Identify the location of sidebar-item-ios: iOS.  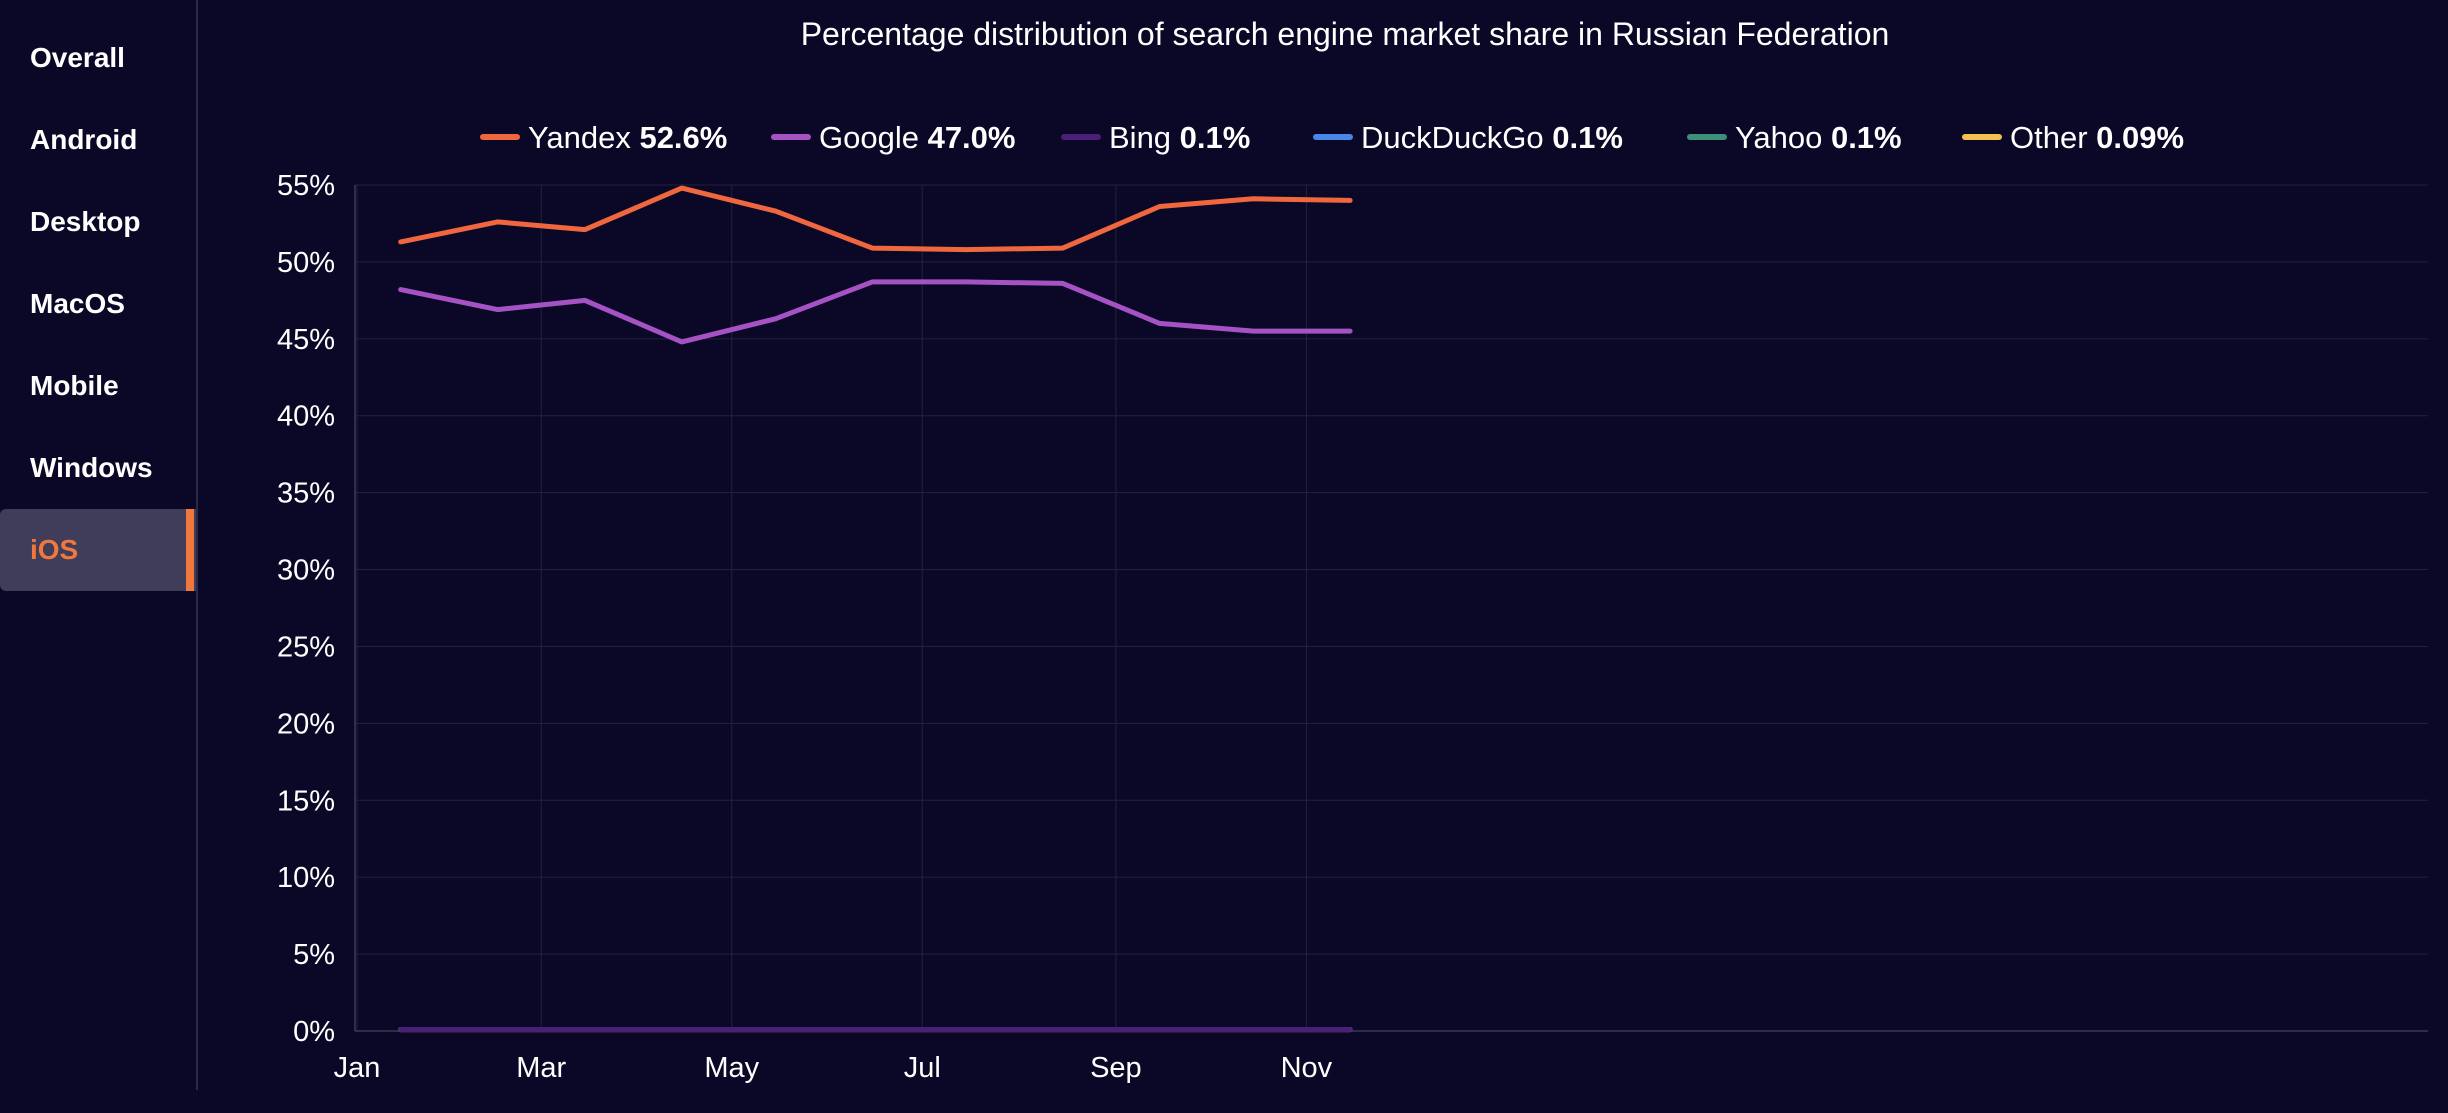
(98, 550).